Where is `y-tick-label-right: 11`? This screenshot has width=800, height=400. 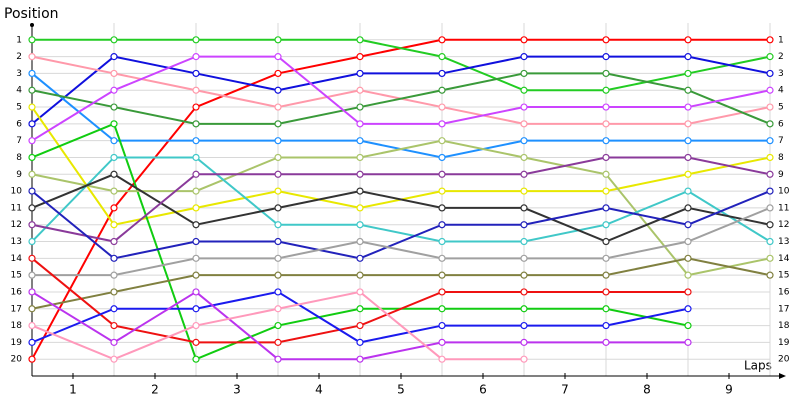
y-tick-label-right: 11 is located at coordinates (783, 208).